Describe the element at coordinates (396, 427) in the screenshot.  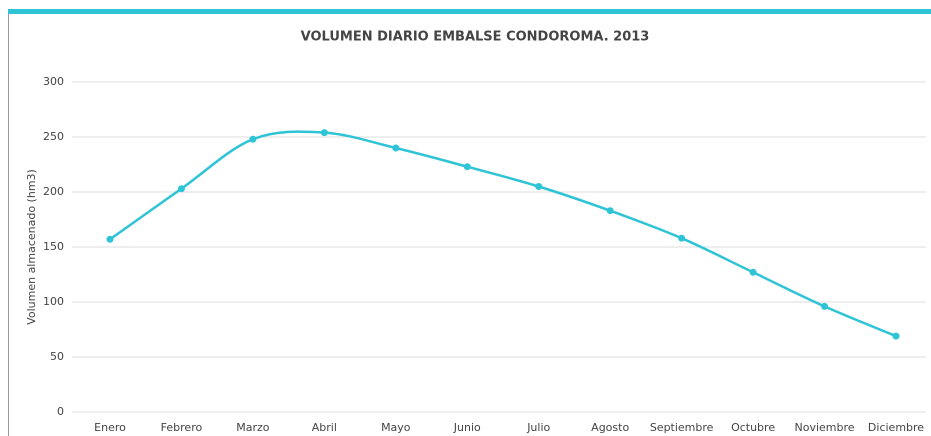
I see `x-tick-label: Mayo` at that location.